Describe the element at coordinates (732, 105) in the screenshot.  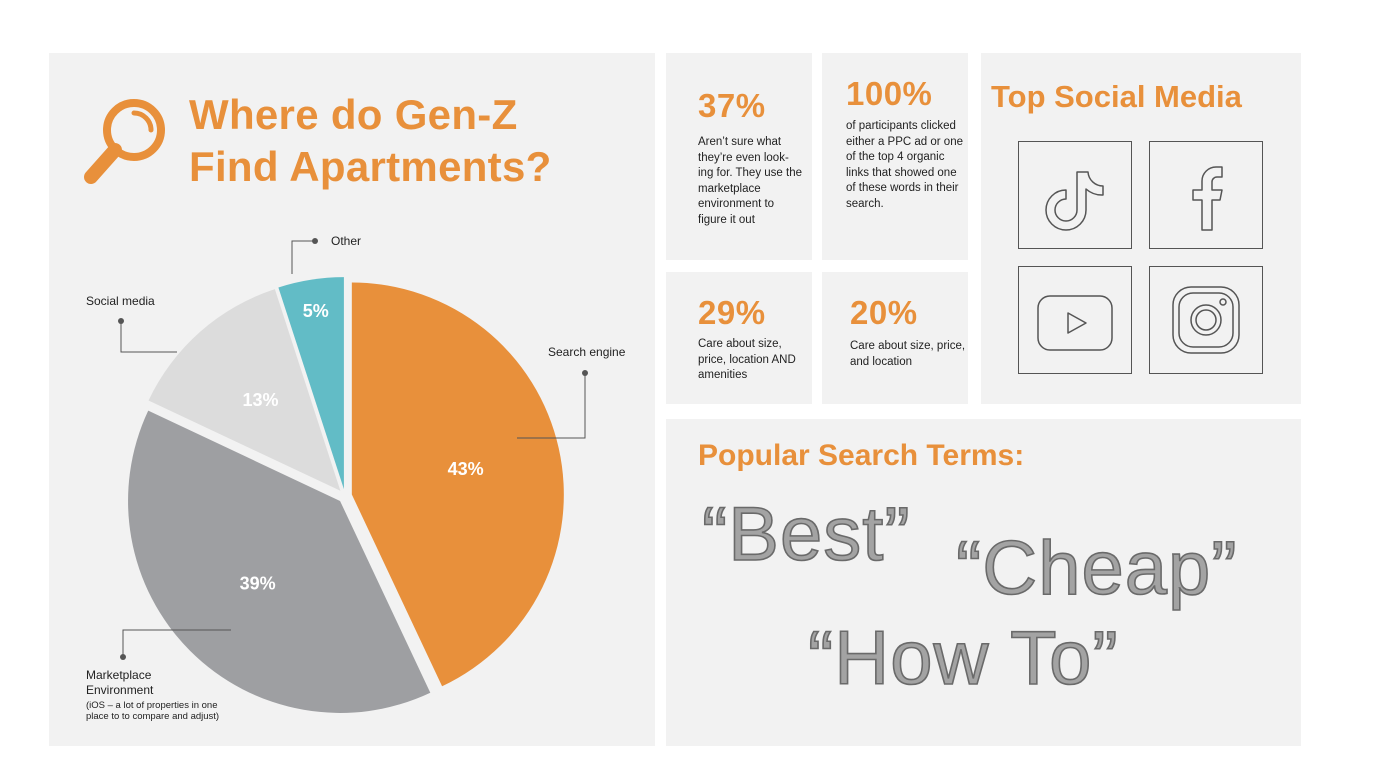
I see `stat-value: 37%` at that location.